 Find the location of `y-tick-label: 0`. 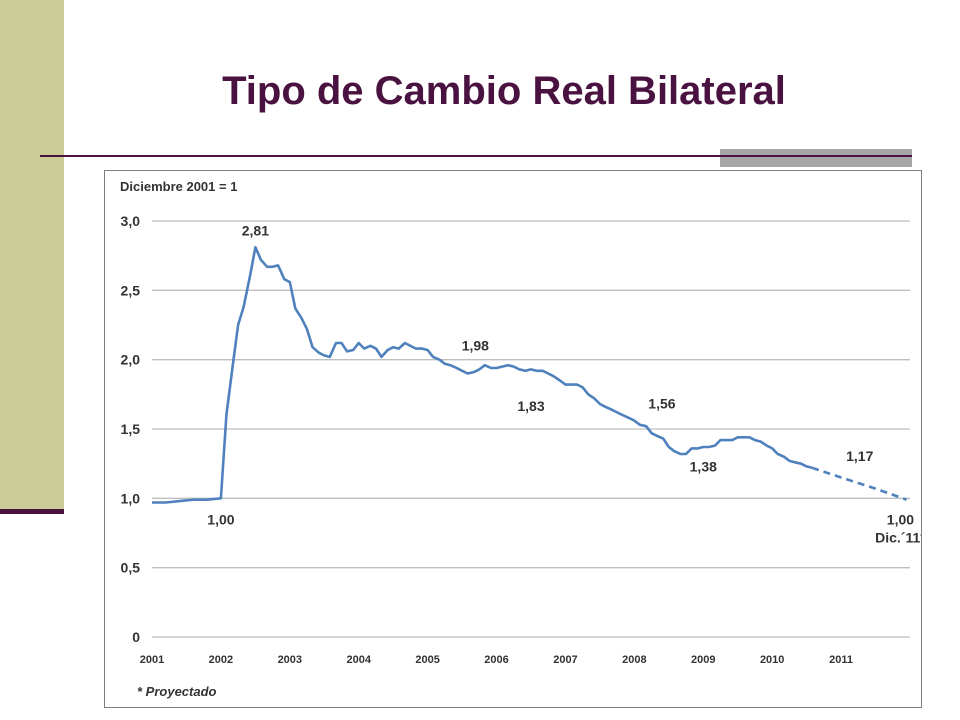

y-tick-label: 0 is located at coordinates (136, 637).